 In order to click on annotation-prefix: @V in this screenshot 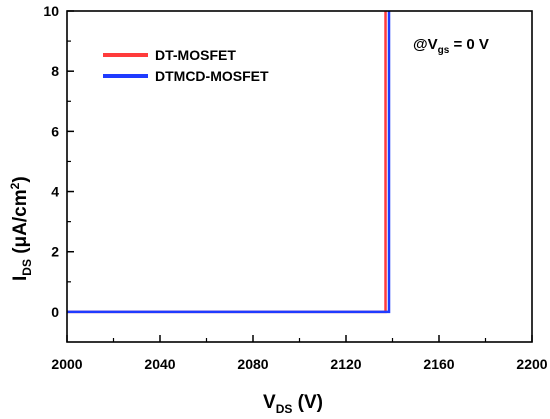, I will do `click(425, 44)`.